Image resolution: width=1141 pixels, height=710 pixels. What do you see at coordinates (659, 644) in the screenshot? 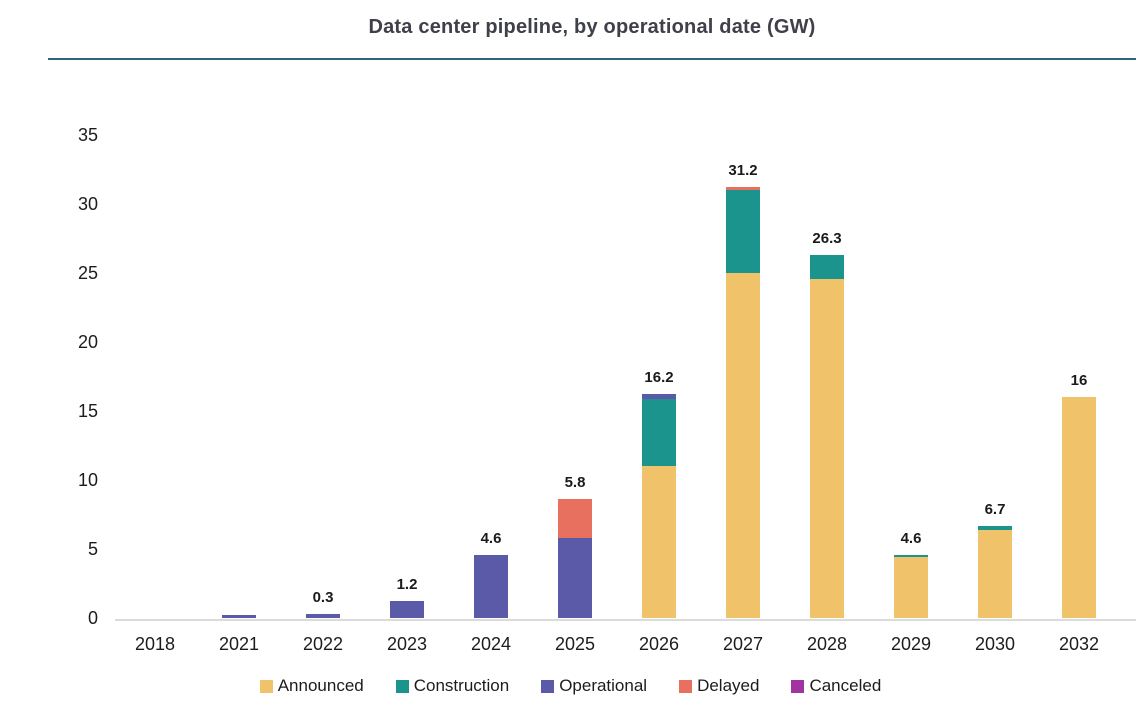
I see `x-tick-label: 2026` at bounding box center [659, 644].